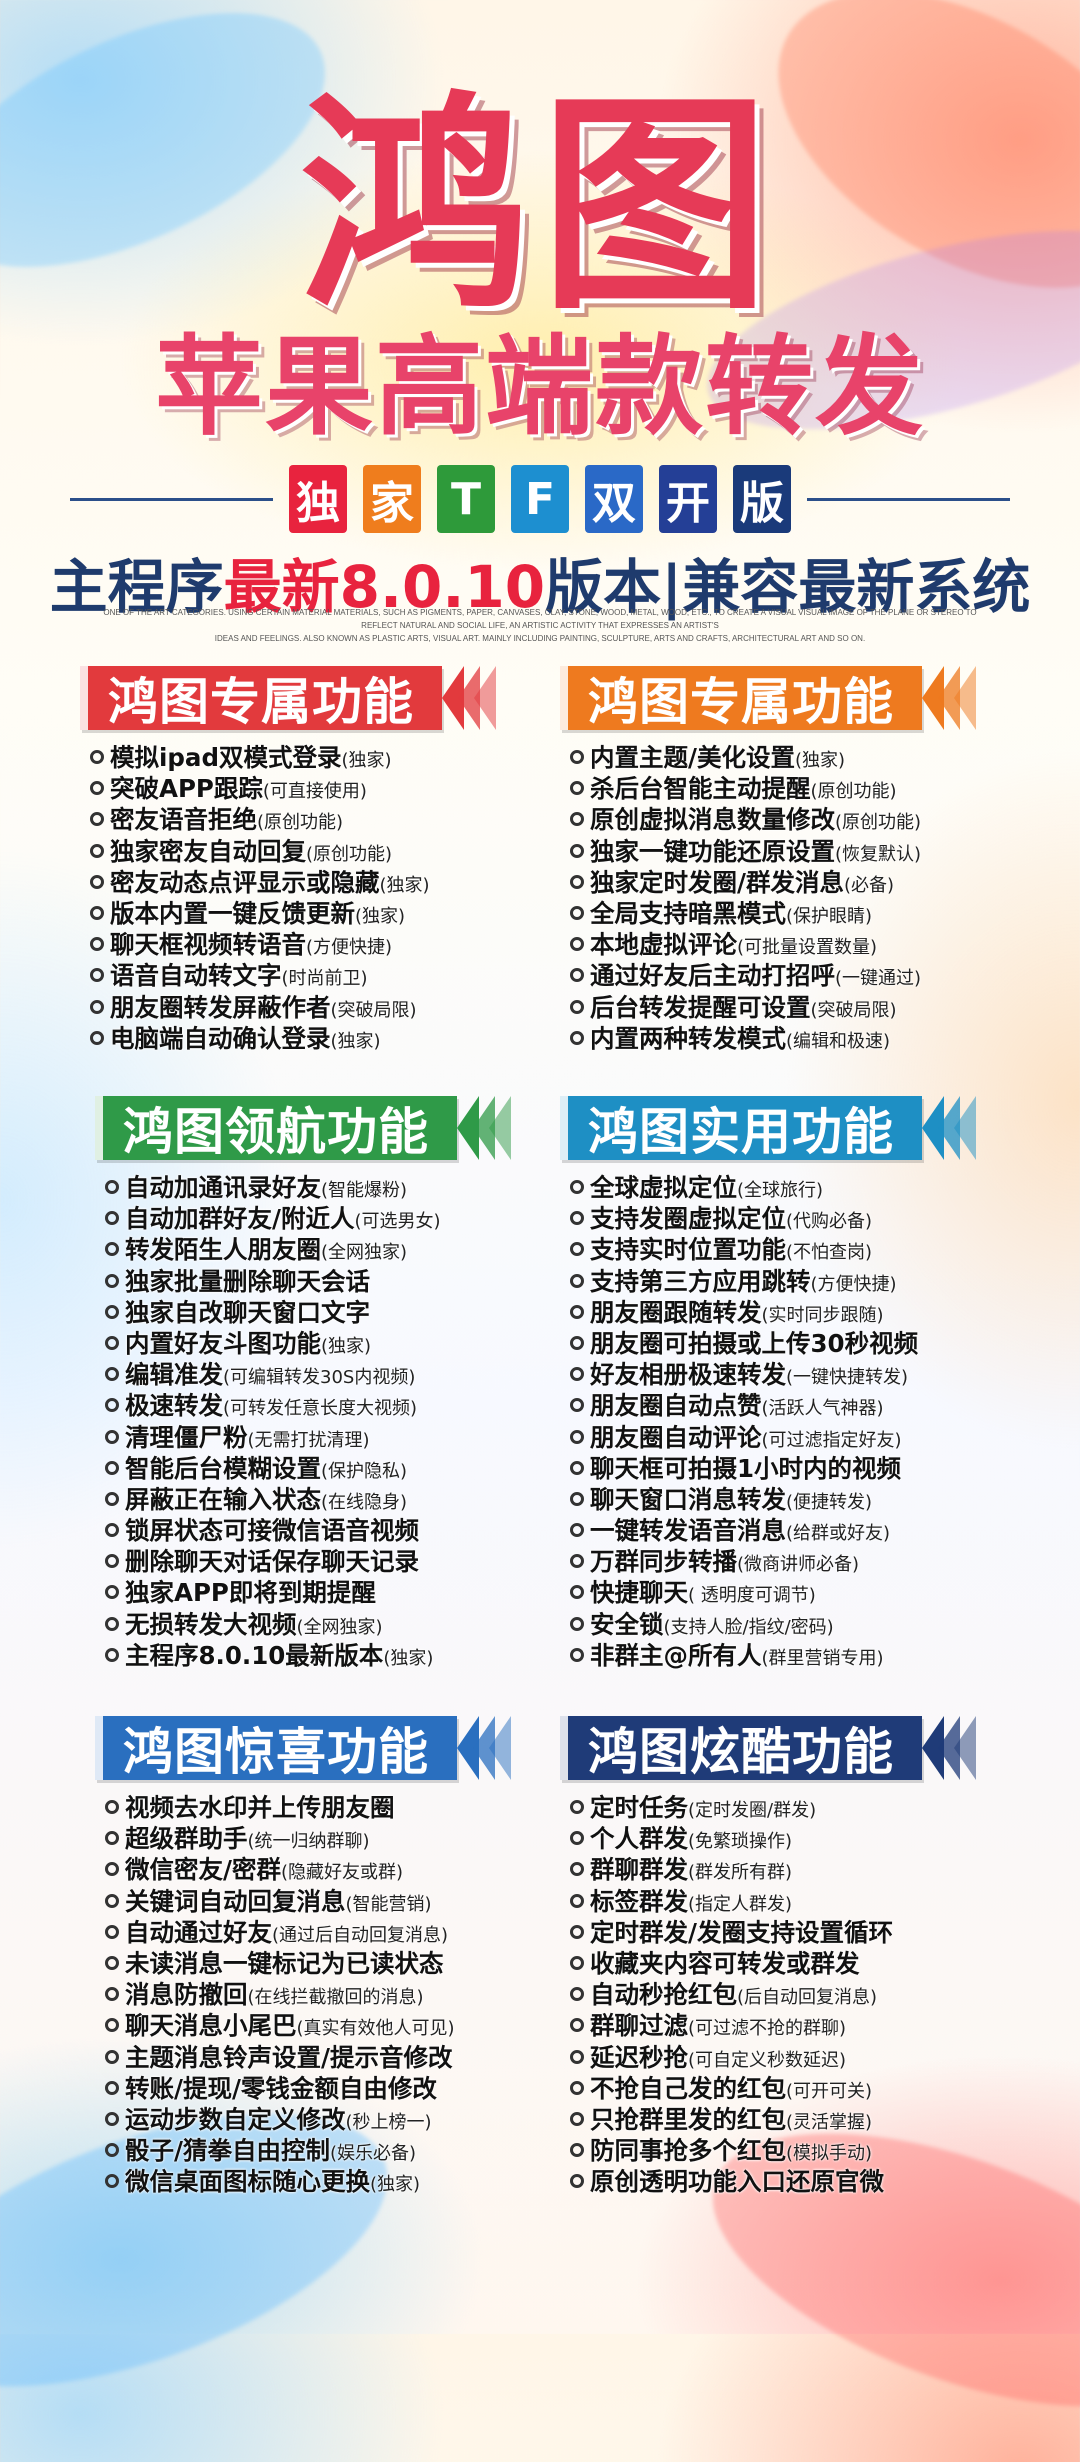 Image resolution: width=1080 pixels, height=2462 pixels. What do you see at coordinates (822, 1658) in the screenshot?
I see `feature-note: (群里营销专用)` at bounding box center [822, 1658].